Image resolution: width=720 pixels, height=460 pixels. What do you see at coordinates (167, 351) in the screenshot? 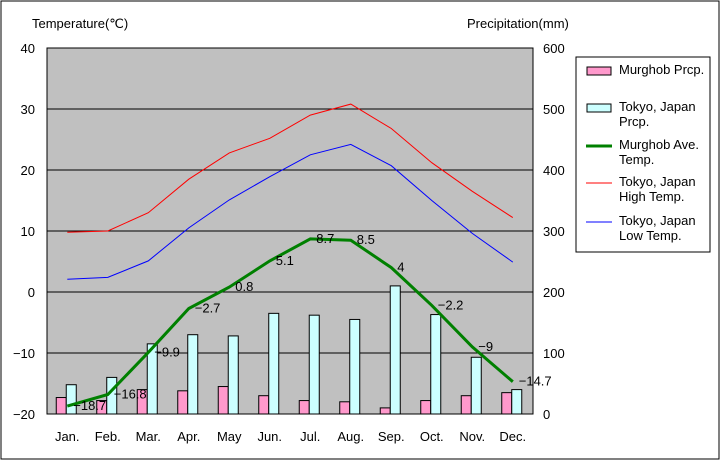
I see `temp-data-label: −9.9` at bounding box center [167, 351].